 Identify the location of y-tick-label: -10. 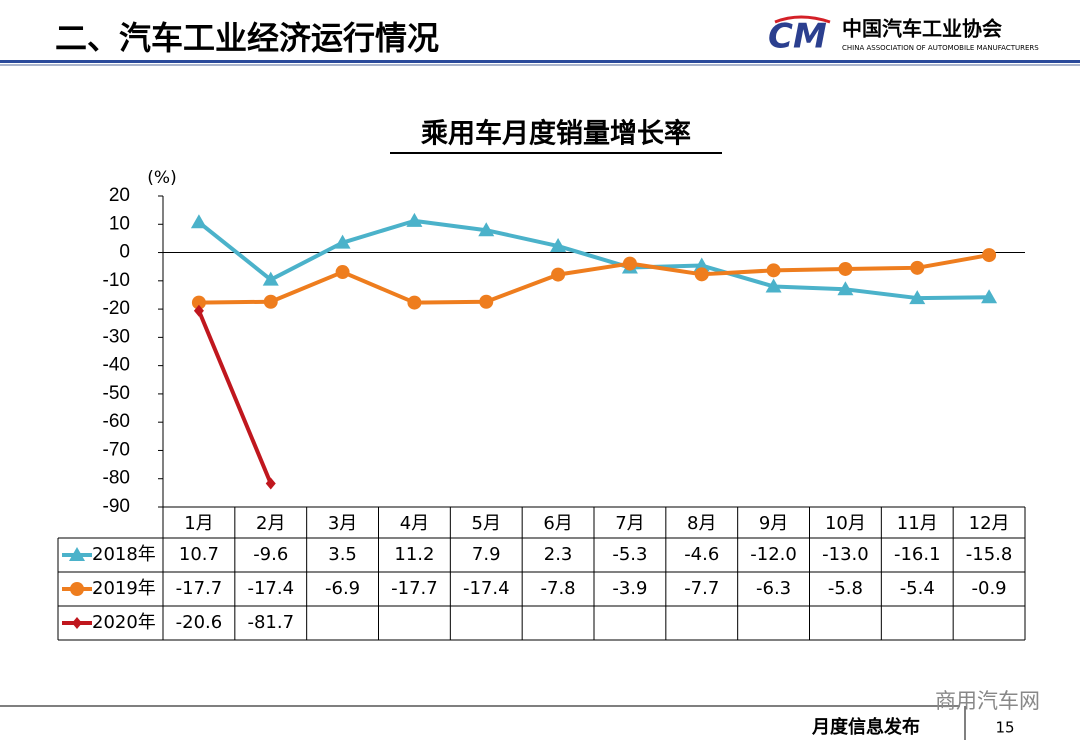
(116, 280).